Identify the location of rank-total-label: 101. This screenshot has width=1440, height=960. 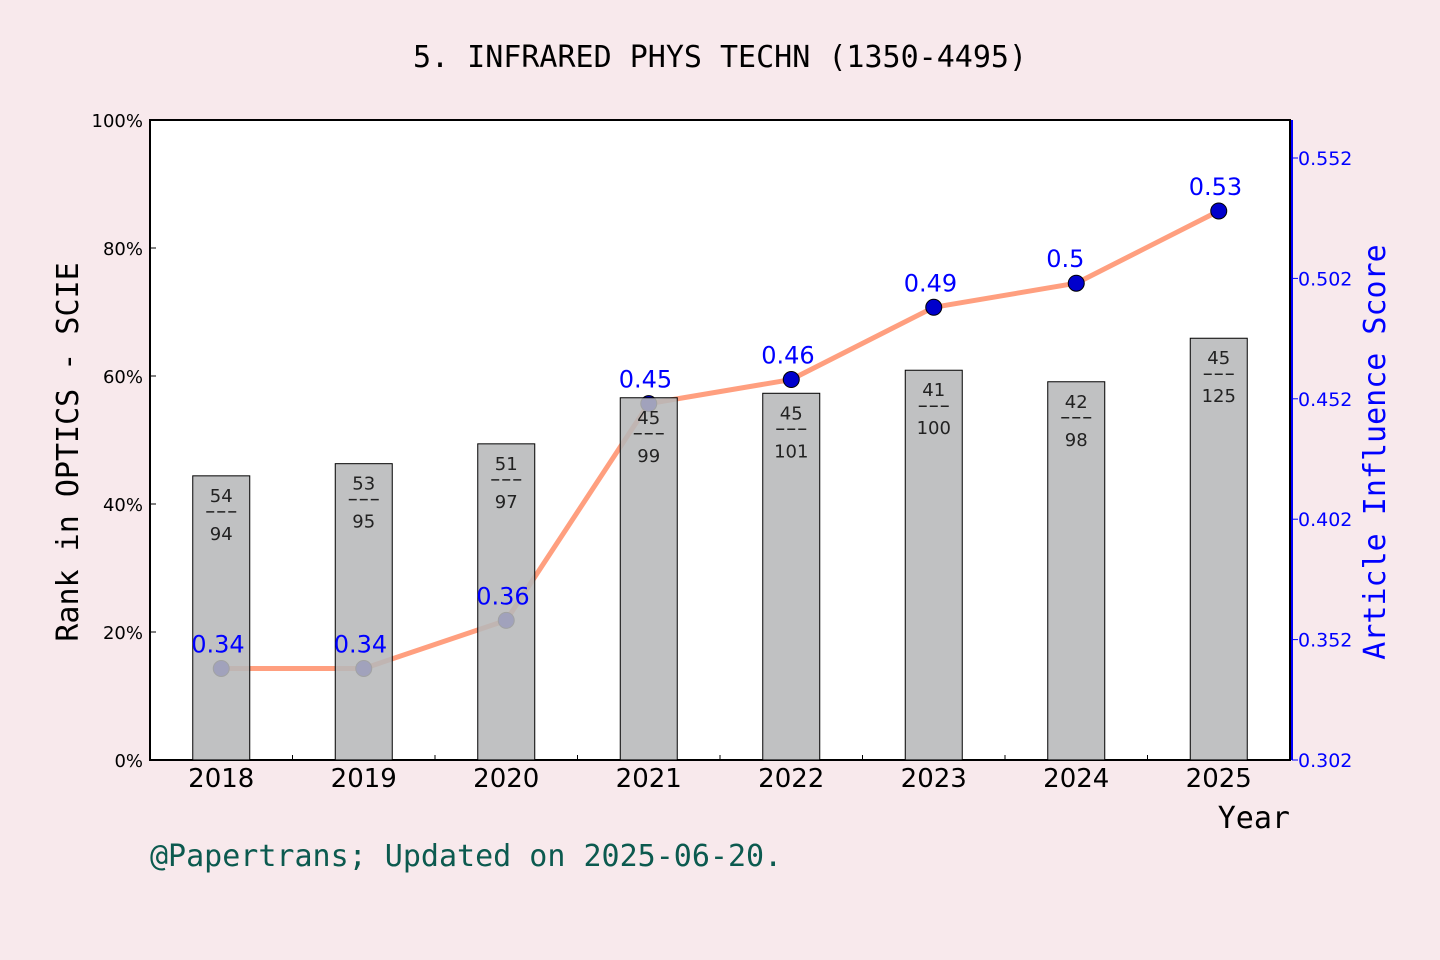
(791, 451).